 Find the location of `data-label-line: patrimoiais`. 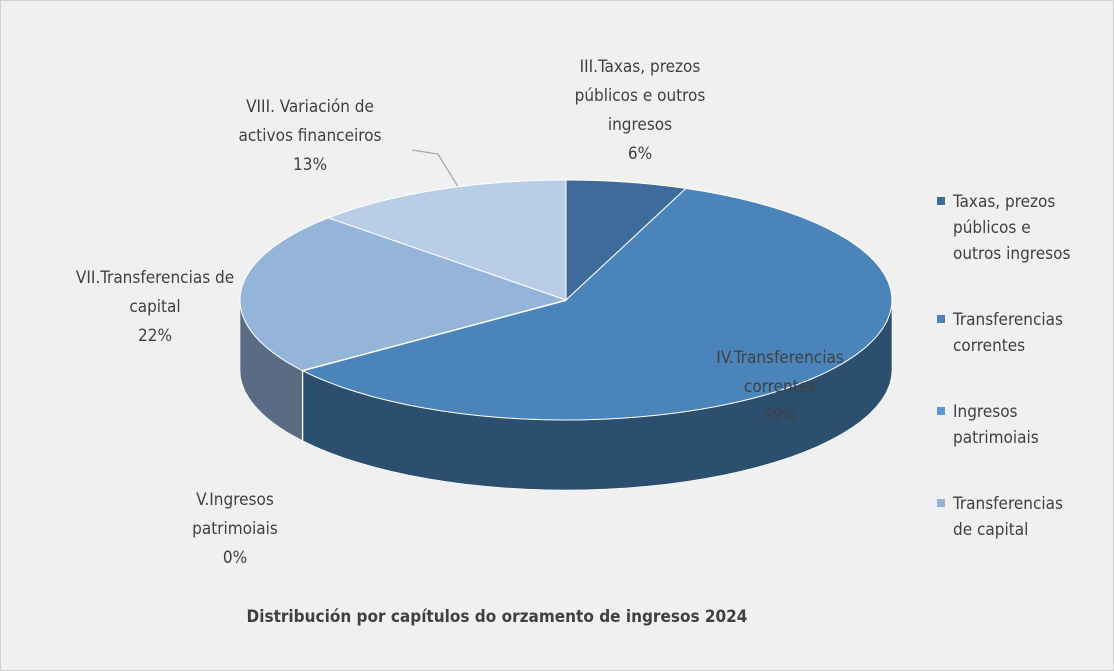

data-label-line: patrimoiais is located at coordinates (235, 529).